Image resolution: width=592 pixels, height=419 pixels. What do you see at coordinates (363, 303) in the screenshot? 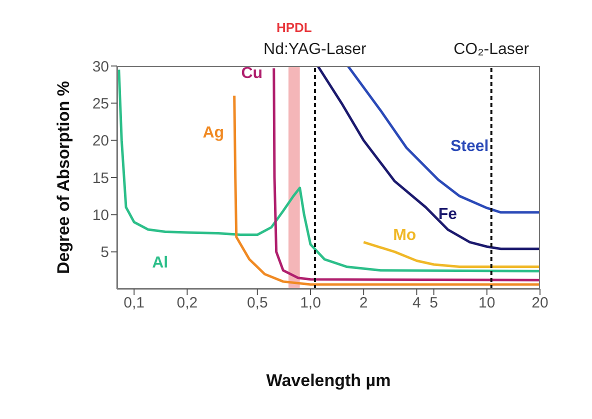
I see `x-tick-label: 2` at bounding box center [363, 303].